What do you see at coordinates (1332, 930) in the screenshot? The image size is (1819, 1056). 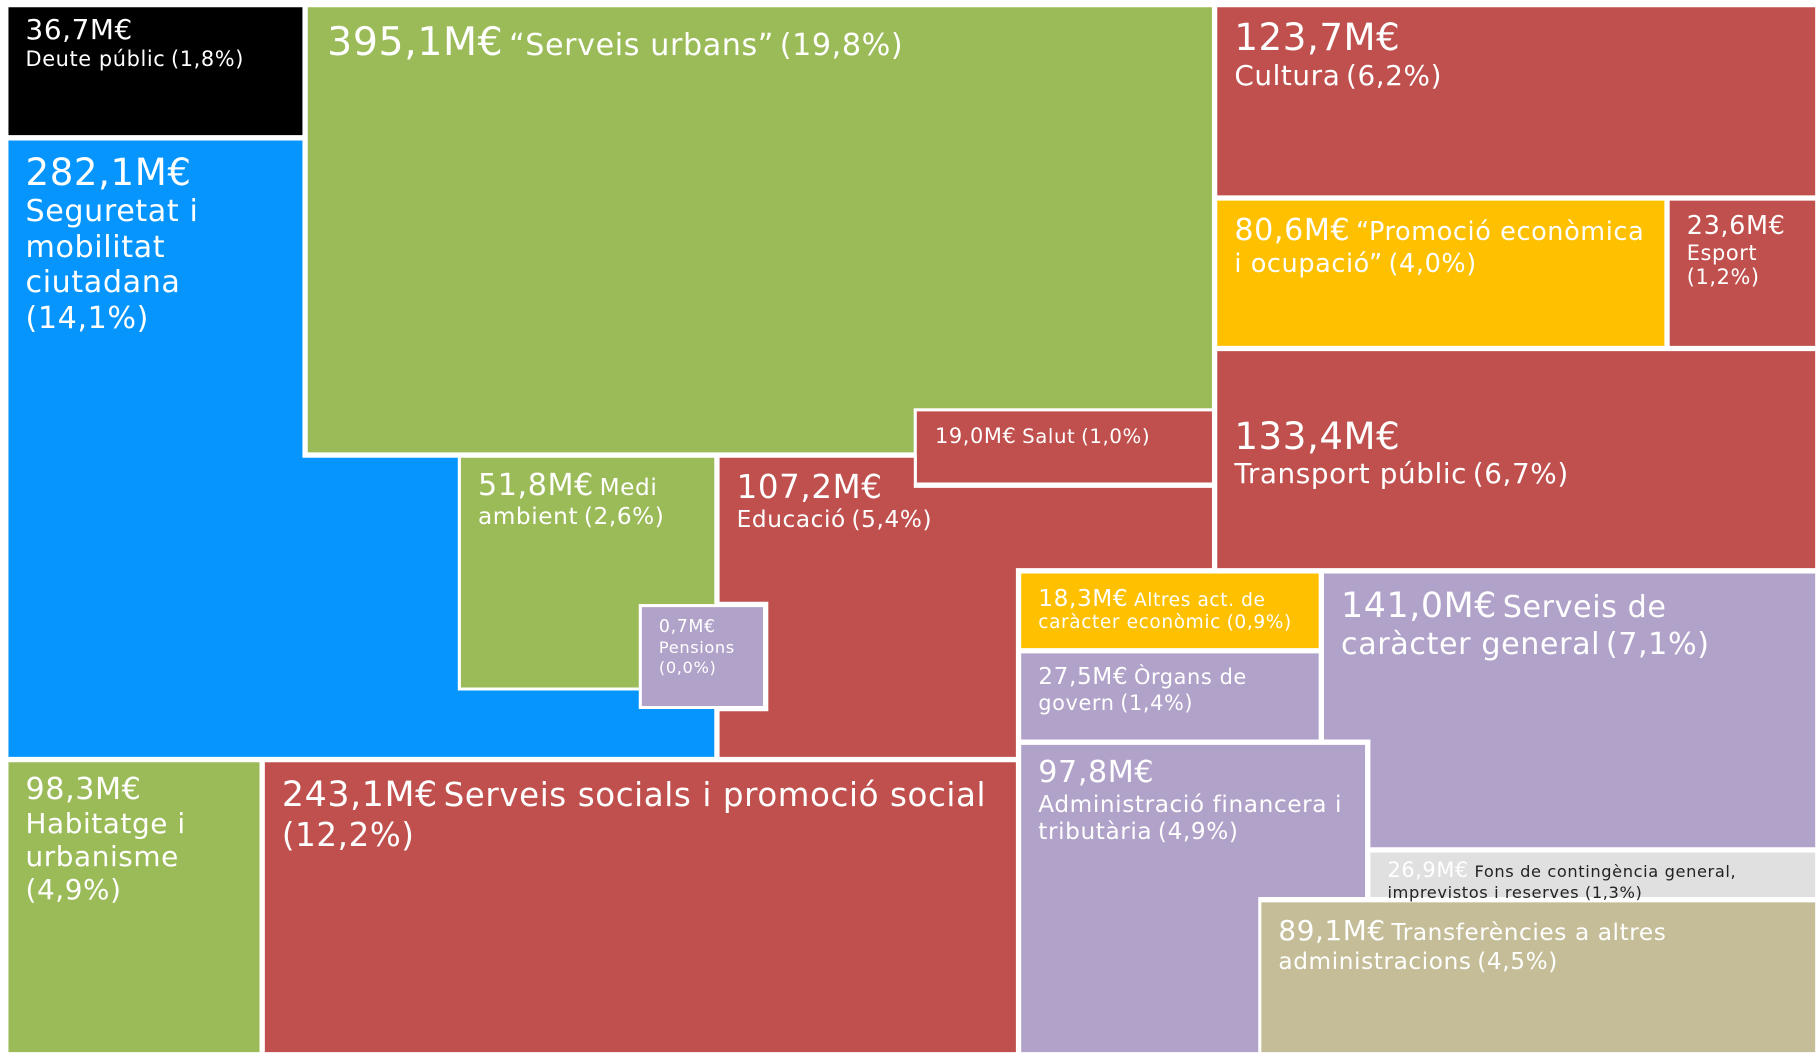 I see `value-label: 89,1M€` at bounding box center [1332, 930].